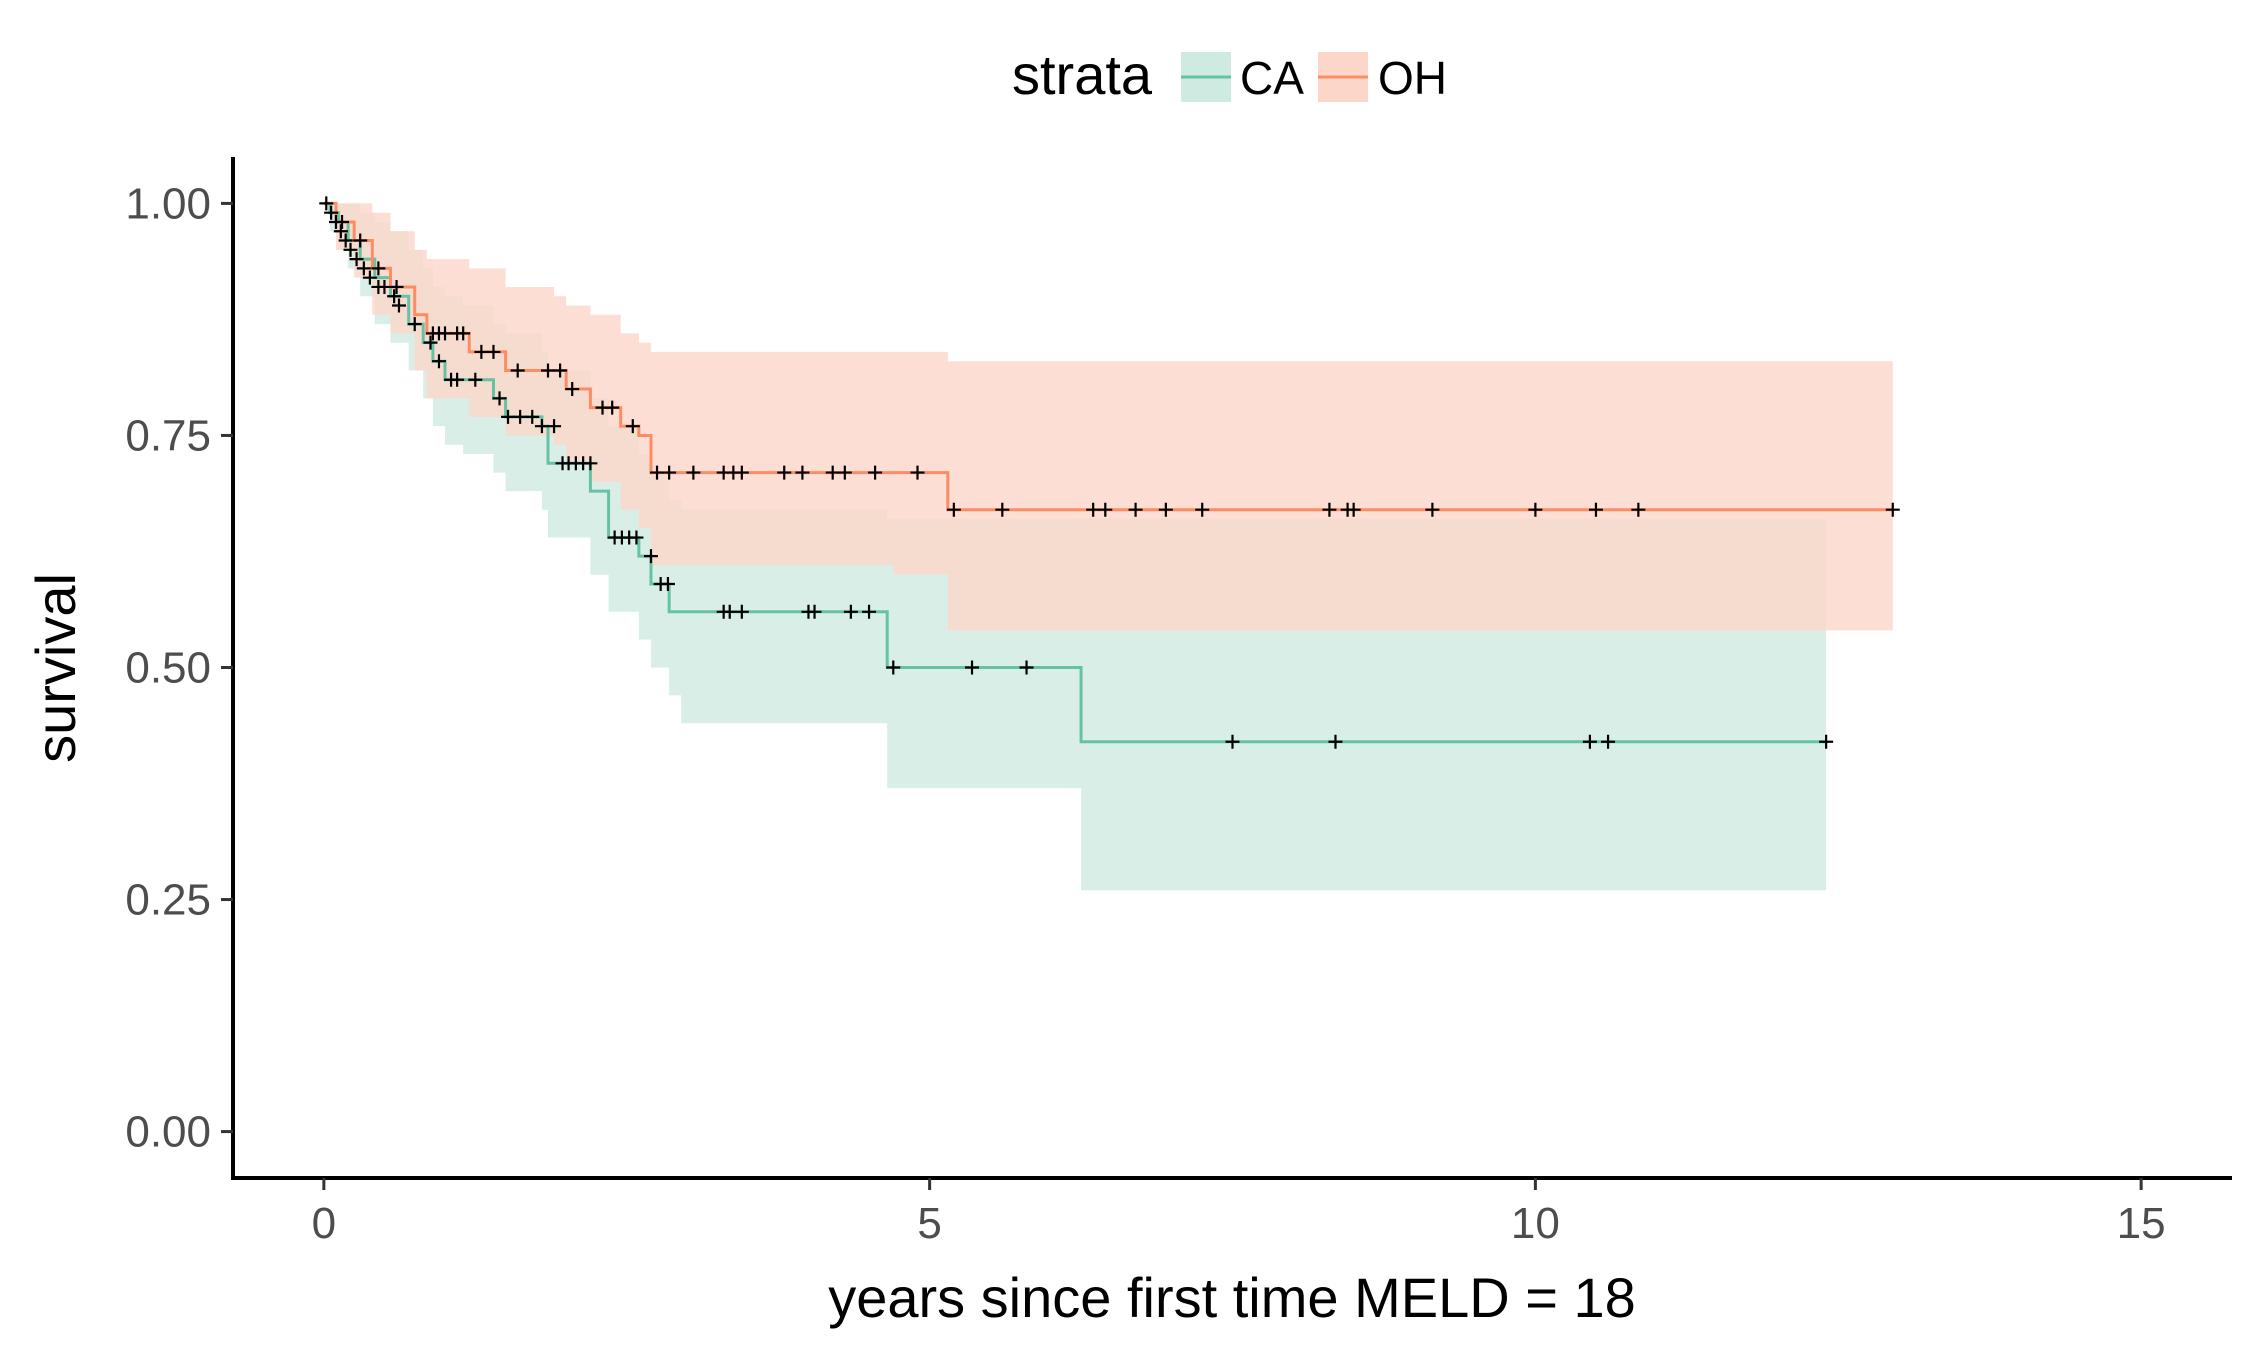 Image resolution: width=2250 pixels, height=1350 pixels. I want to click on y-ticks: 0.00 0.25 0.50 0.75 1.00, so click(179, 668).